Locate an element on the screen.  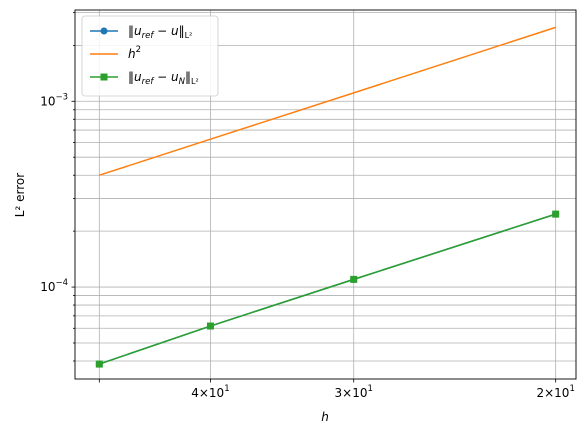
legend-label: ‖uref − u‖L² is located at coordinates (160, 32).